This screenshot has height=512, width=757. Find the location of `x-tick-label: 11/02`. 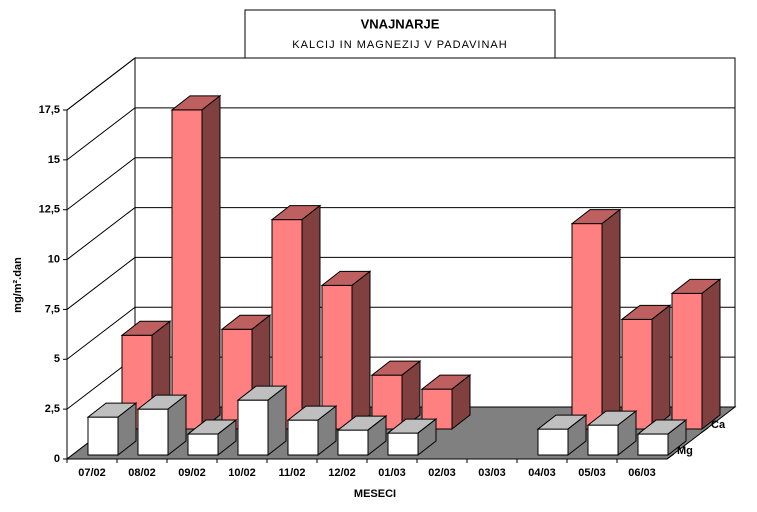

x-tick-label: 11/02 is located at coordinates (292, 473).